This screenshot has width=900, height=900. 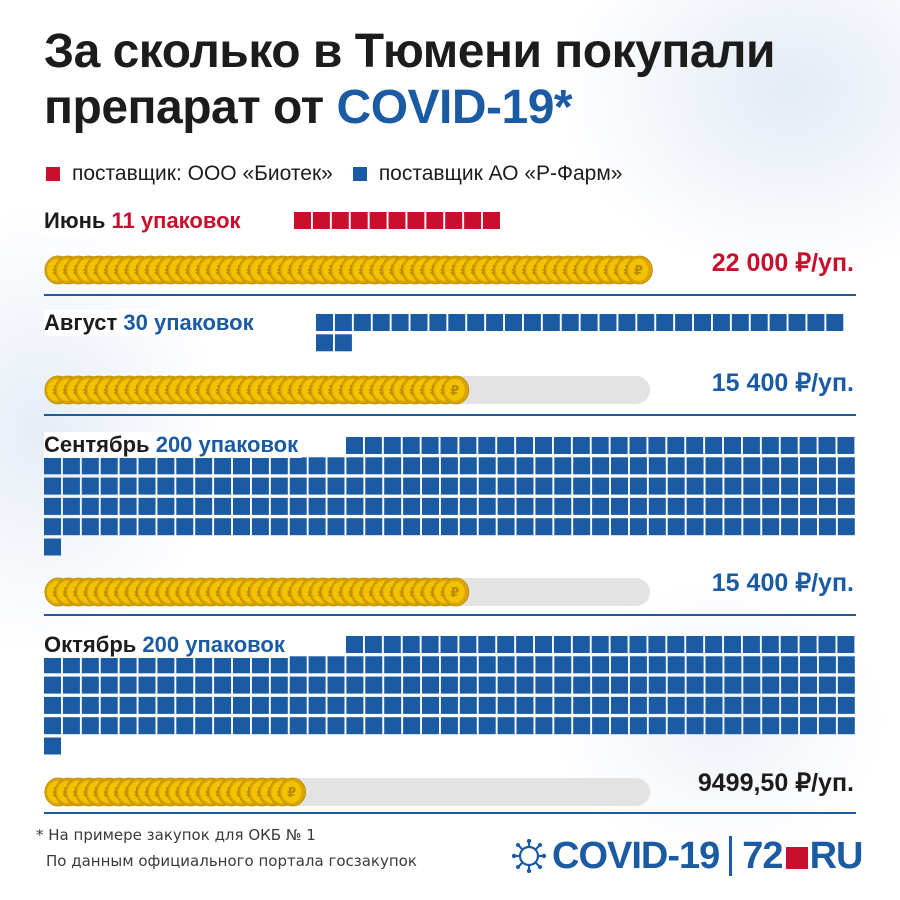 What do you see at coordinates (782, 583) in the screenshot?
I see `price-label-september: 15 400 ₽/уп.` at bounding box center [782, 583].